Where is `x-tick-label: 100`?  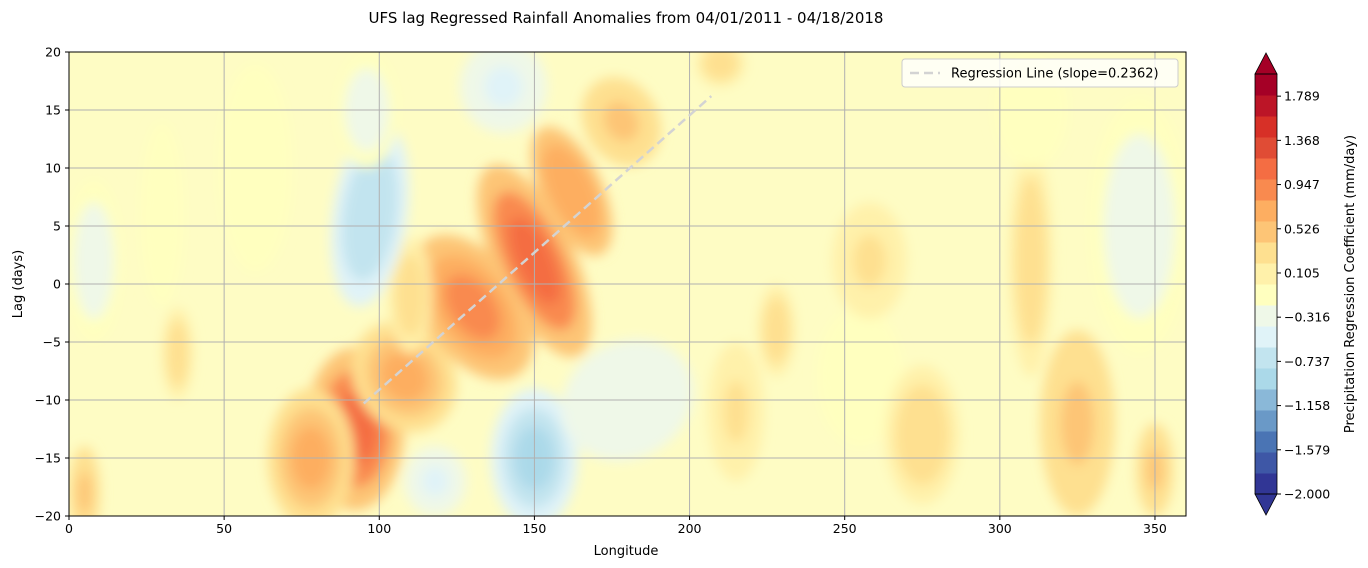
x-tick-label: 100 is located at coordinates (379, 528).